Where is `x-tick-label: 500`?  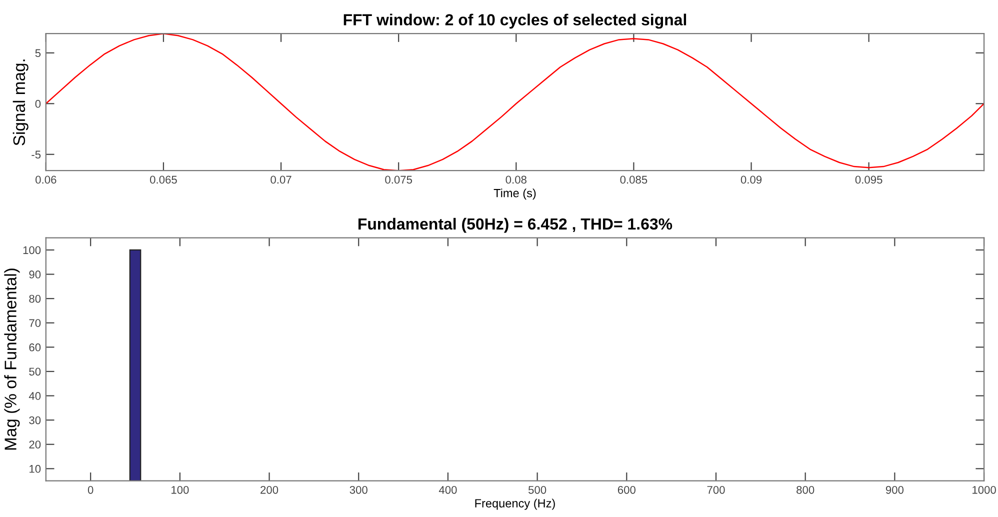 x-tick-label: 500 is located at coordinates (537, 490).